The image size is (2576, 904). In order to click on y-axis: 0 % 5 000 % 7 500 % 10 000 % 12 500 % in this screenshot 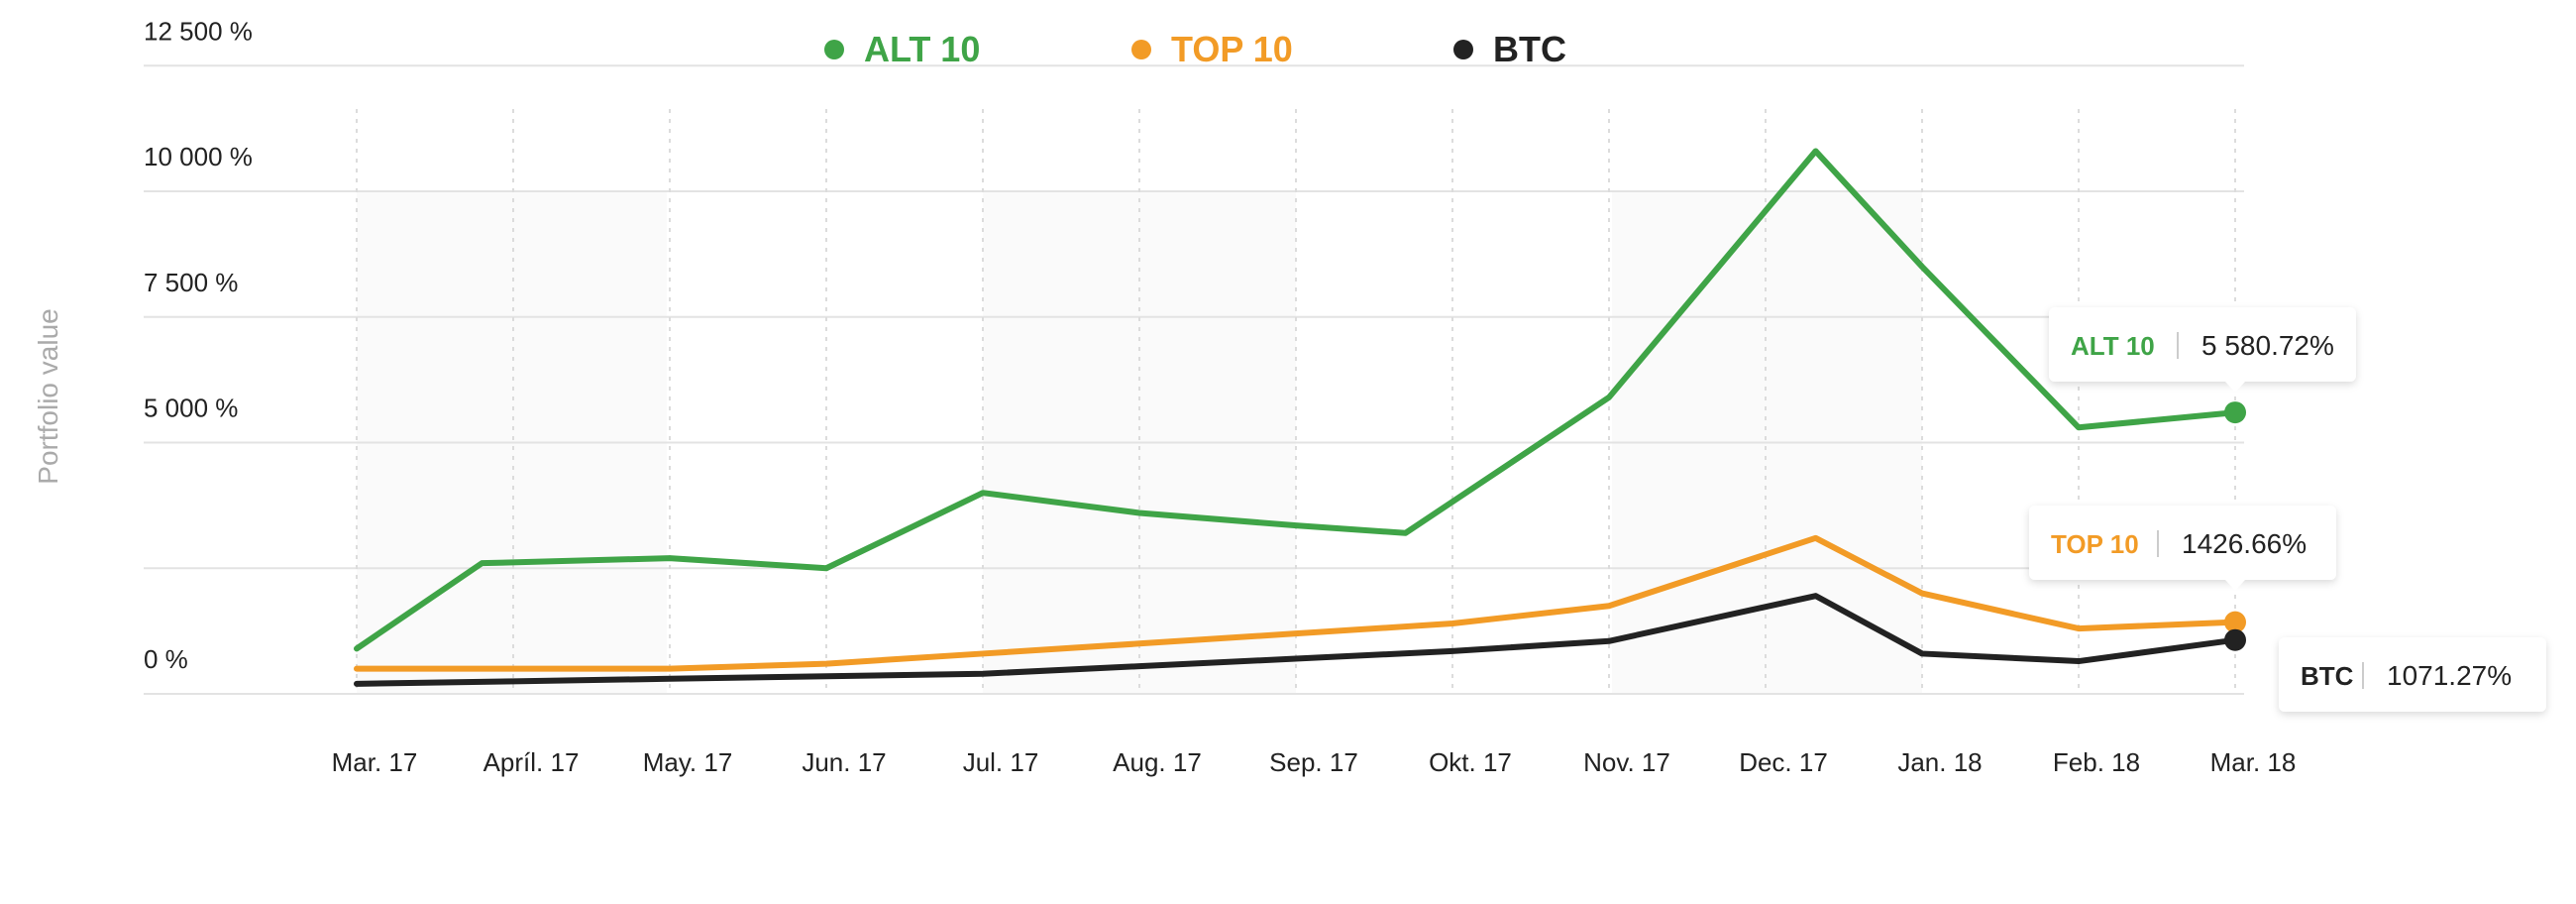, I will do `click(199, 345)`.